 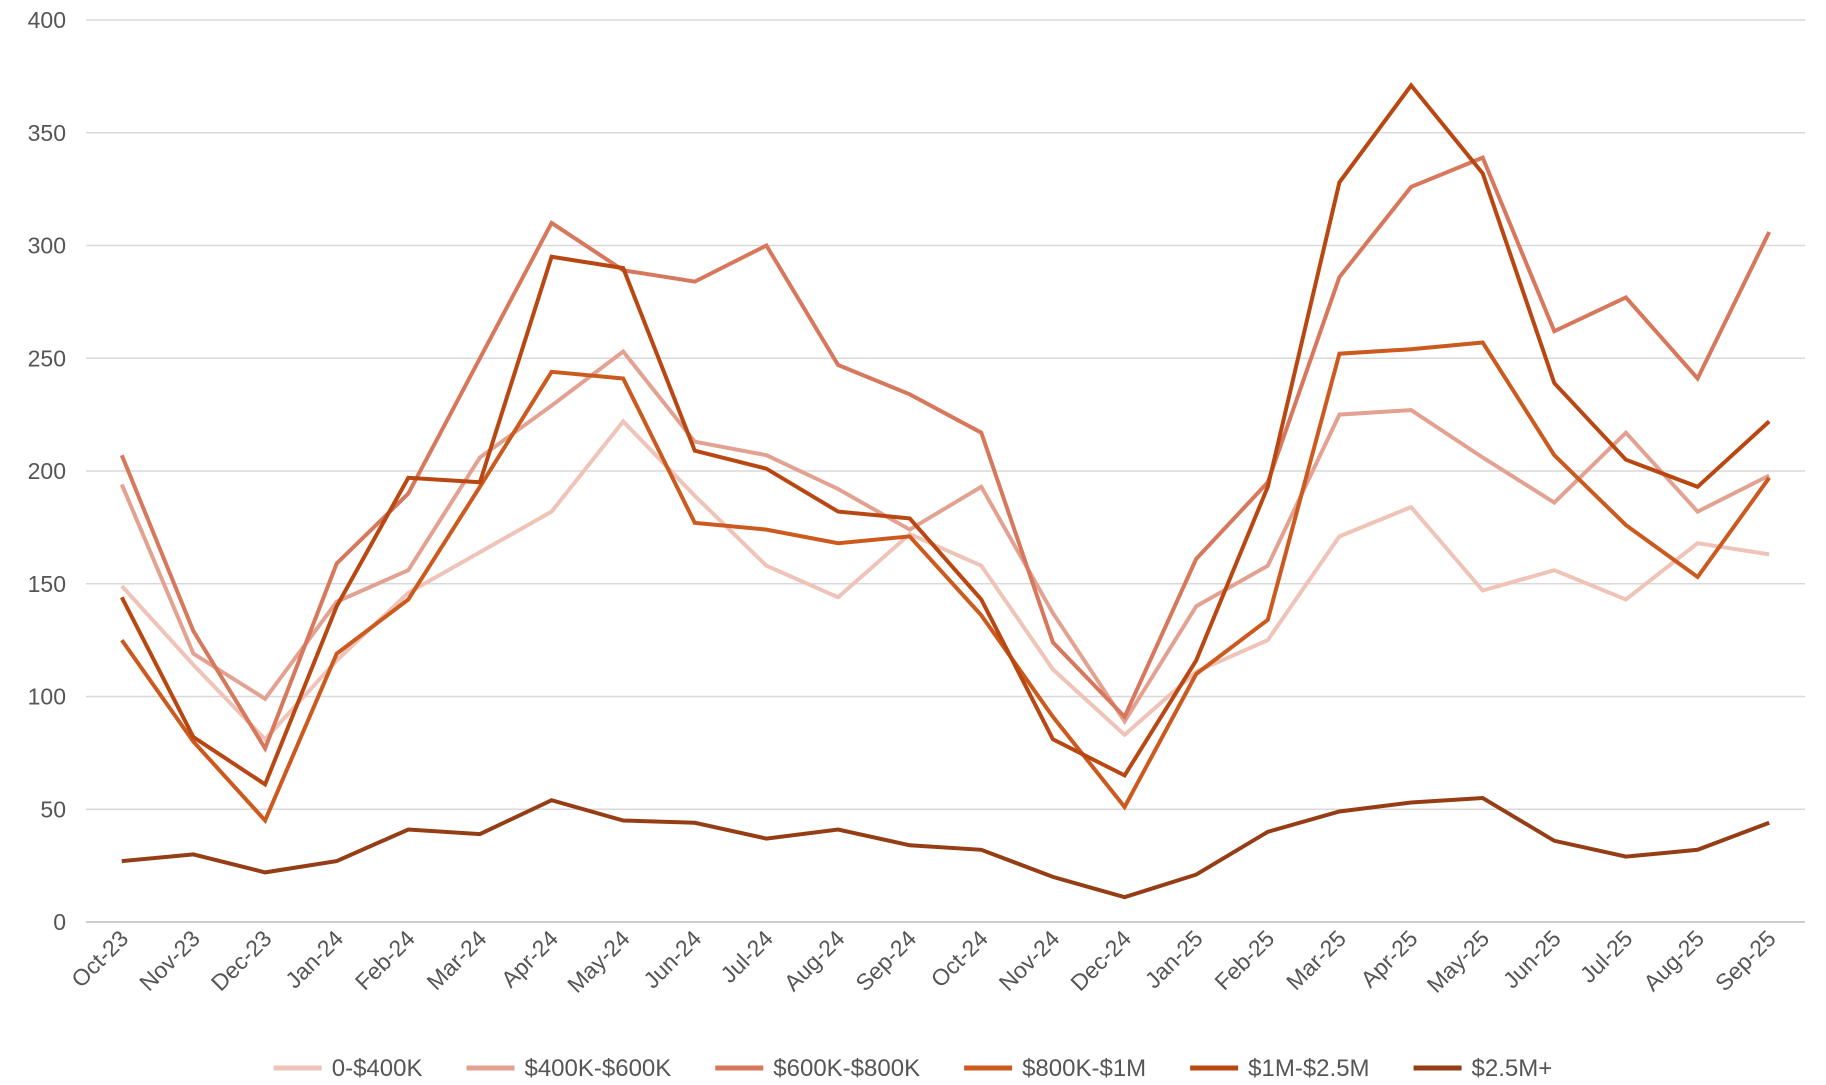 I want to click on x-tick-label: Sep-24, so click(x=885, y=960).